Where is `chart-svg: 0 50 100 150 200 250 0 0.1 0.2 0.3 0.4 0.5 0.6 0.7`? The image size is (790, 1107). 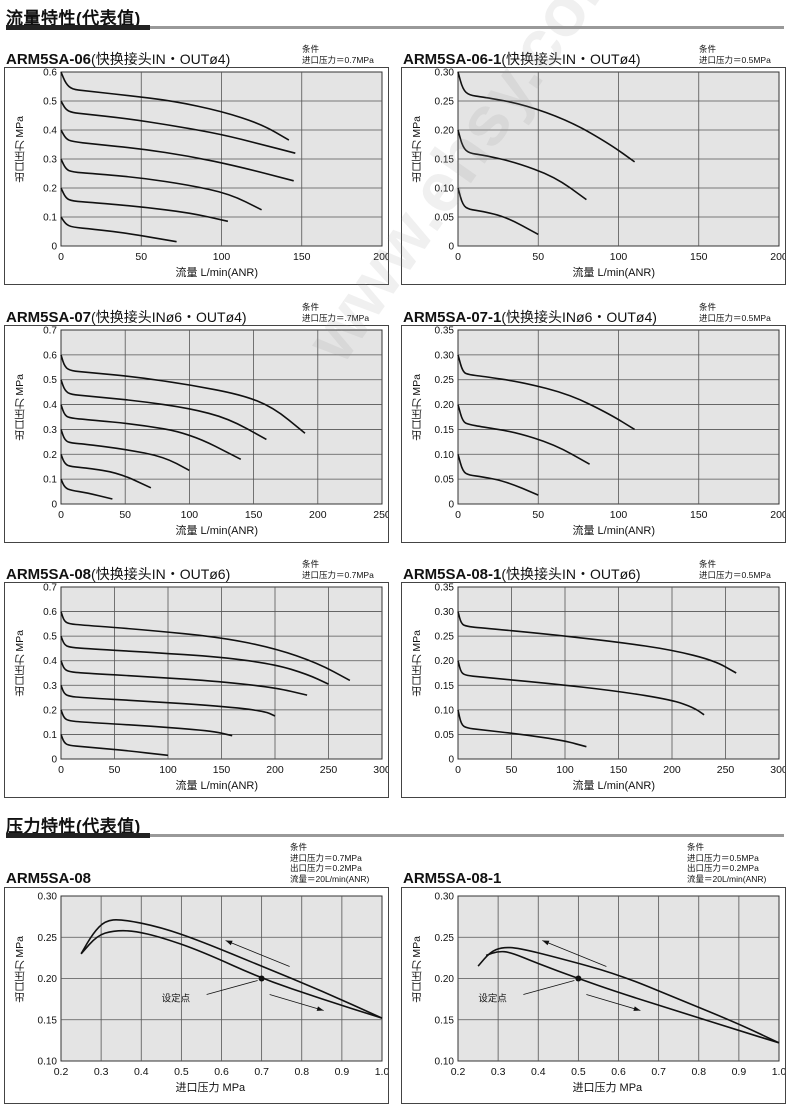 chart-svg: 0 50 100 150 200 250 0 0.1 0.2 0.3 0.4 0.5 0.6 0.7 is located at coordinates (215, 423).